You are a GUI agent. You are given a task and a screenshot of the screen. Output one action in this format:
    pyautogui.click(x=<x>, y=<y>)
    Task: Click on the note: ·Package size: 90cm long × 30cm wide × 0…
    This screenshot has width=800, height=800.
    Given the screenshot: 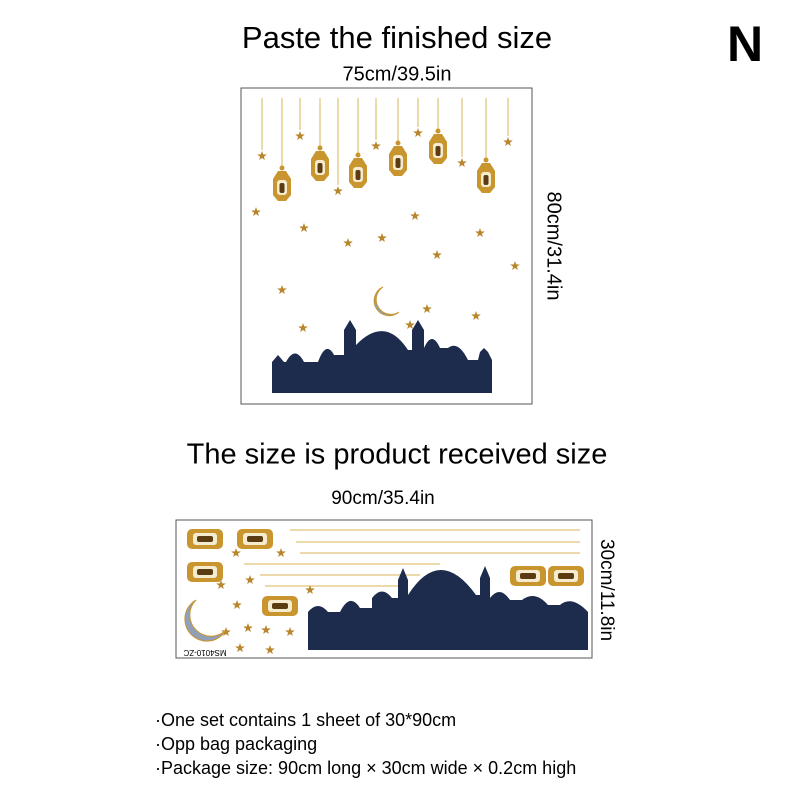 What is the action you would take?
    pyautogui.click(x=365, y=768)
    